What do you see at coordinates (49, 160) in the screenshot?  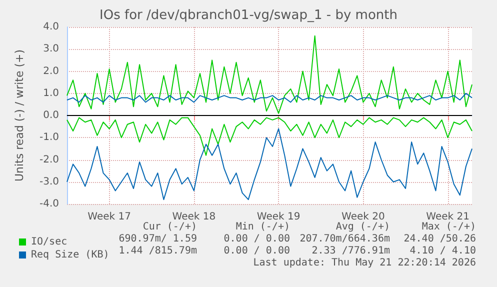 I see `y-tick-label: -2.0` at bounding box center [49, 160].